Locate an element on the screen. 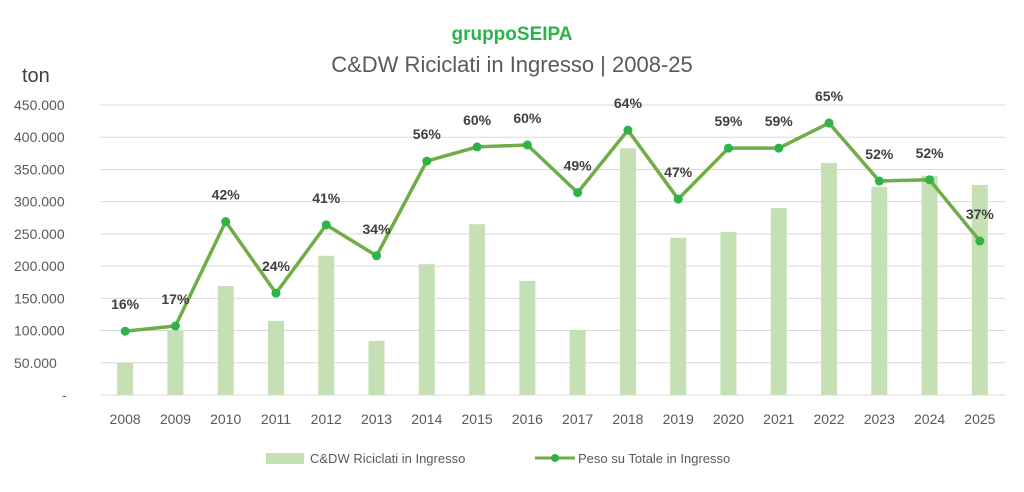  x-tick-label: 2015 is located at coordinates (477, 419).